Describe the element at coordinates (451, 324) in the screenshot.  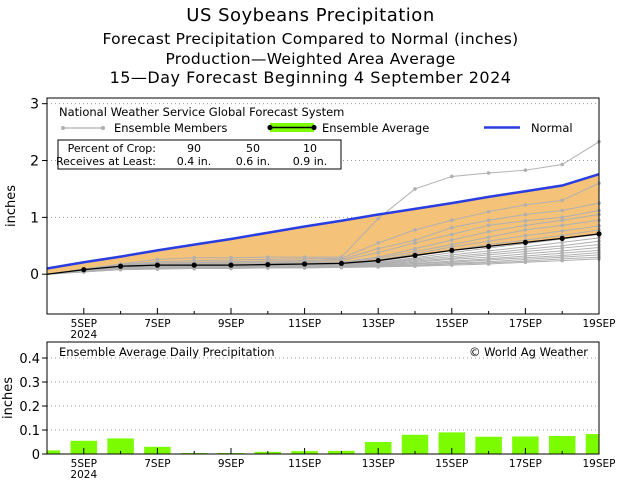
I see `x-tick-label: 15SEP` at that location.